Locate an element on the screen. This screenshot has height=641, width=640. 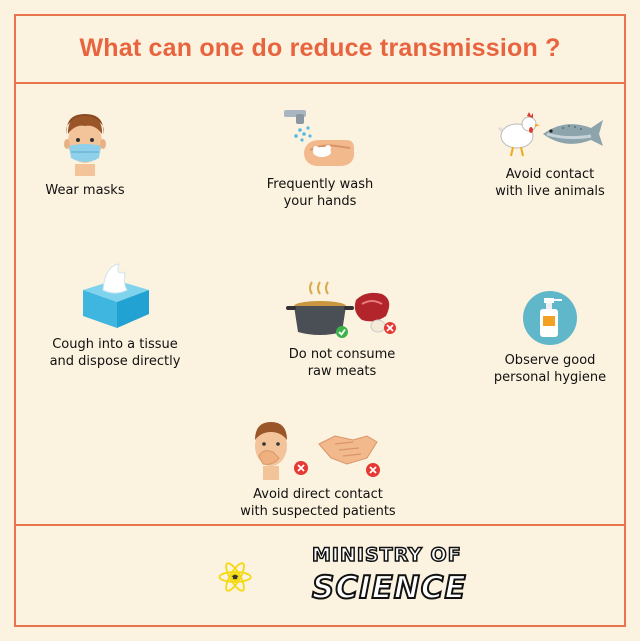
tip-personal-hygiene: Observe good personal hygiene is located at coordinates (550, 338).